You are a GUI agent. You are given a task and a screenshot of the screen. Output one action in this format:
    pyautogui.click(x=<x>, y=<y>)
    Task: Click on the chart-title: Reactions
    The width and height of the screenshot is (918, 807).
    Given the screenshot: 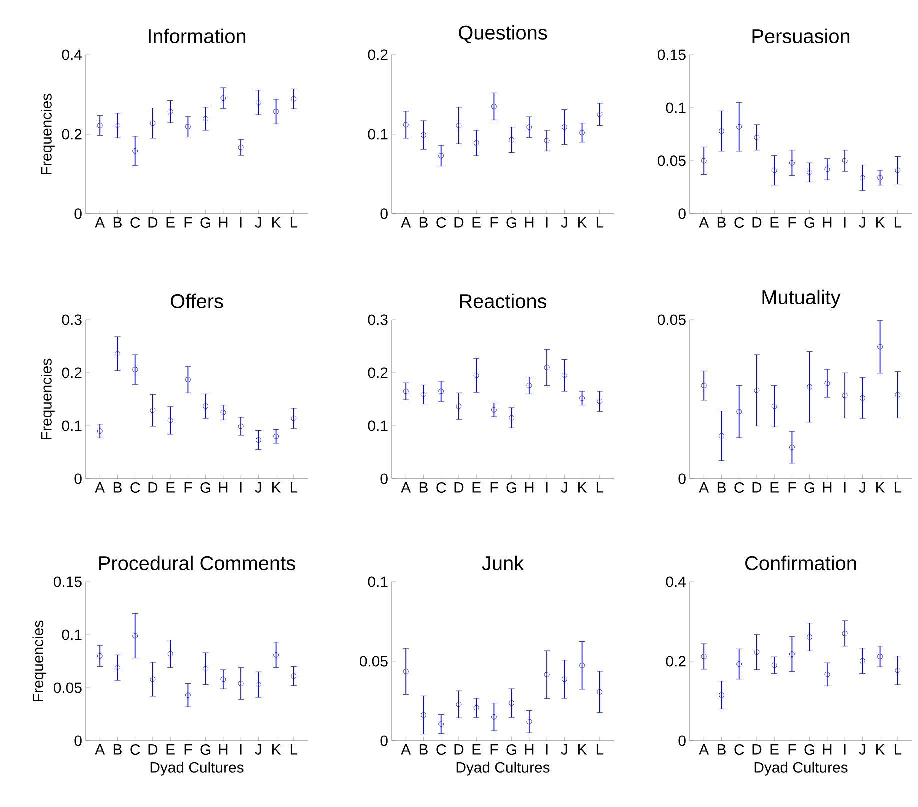 What is the action you would take?
    pyautogui.click(x=503, y=301)
    